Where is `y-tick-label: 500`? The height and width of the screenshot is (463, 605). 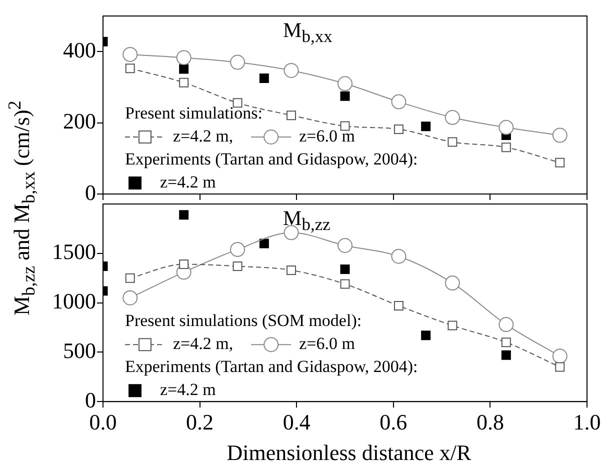
y-tick-label: 500 is located at coordinates (79, 350).